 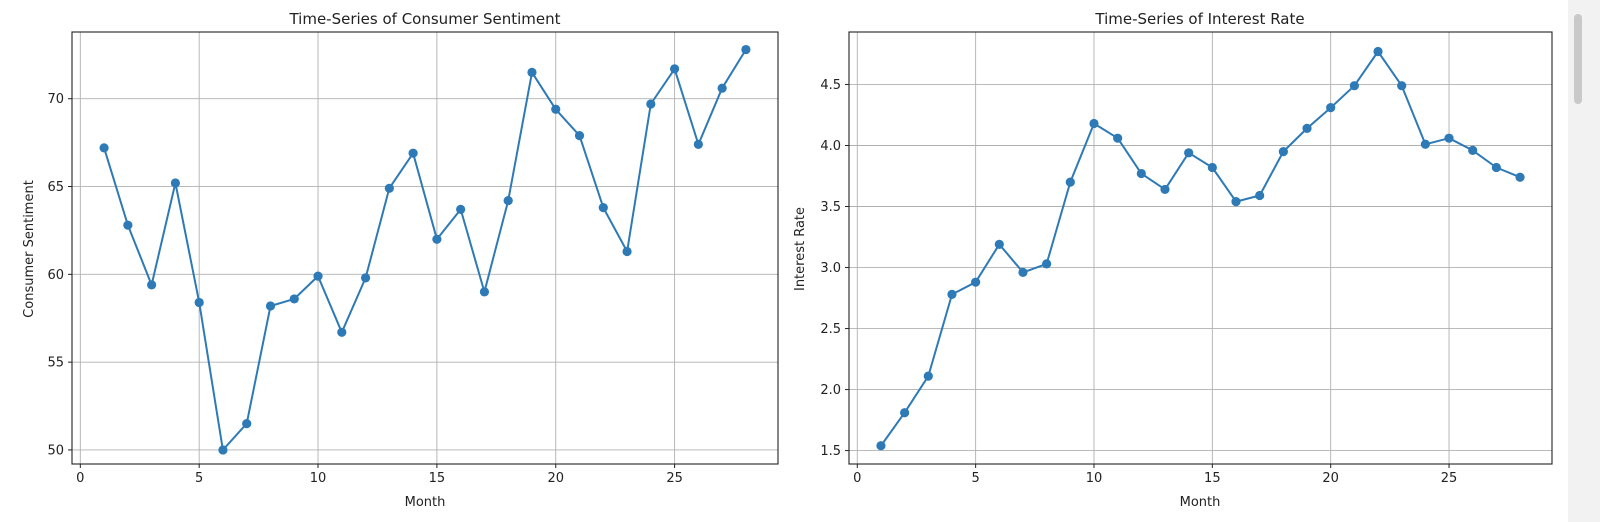 What do you see at coordinates (830, 207) in the screenshot?
I see `y-tick-label: 3.5` at bounding box center [830, 207].